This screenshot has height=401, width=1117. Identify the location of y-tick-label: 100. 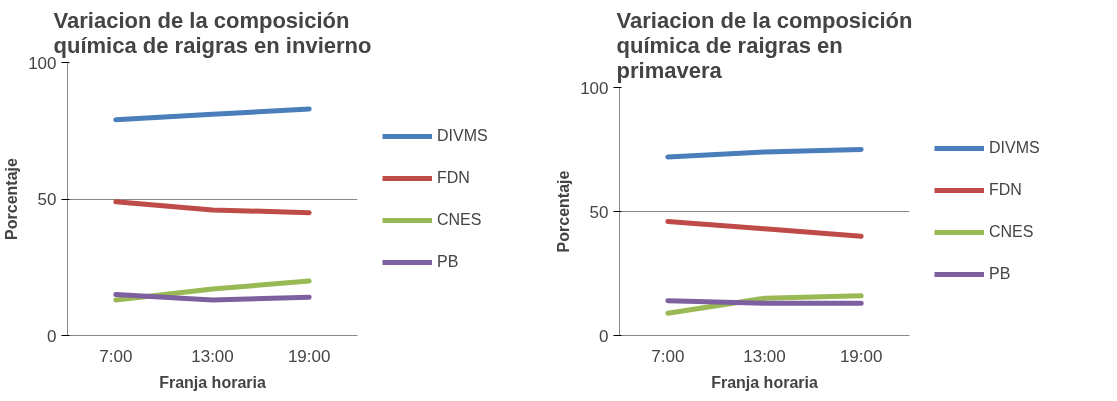
(594, 88).